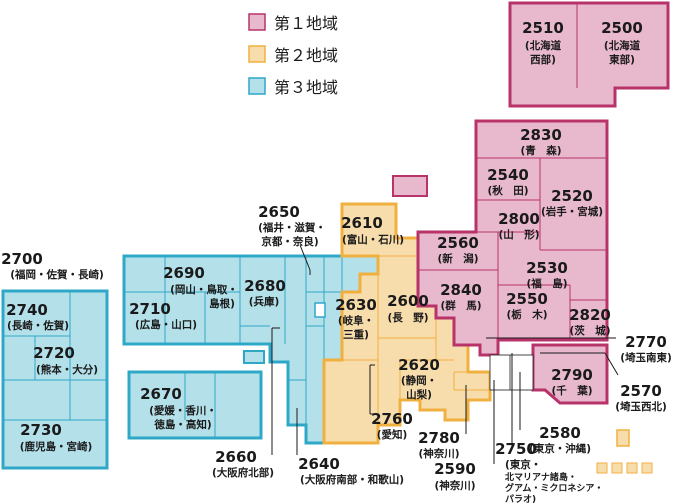  I want to click on region-2630-code: 2630, so click(356, 305).